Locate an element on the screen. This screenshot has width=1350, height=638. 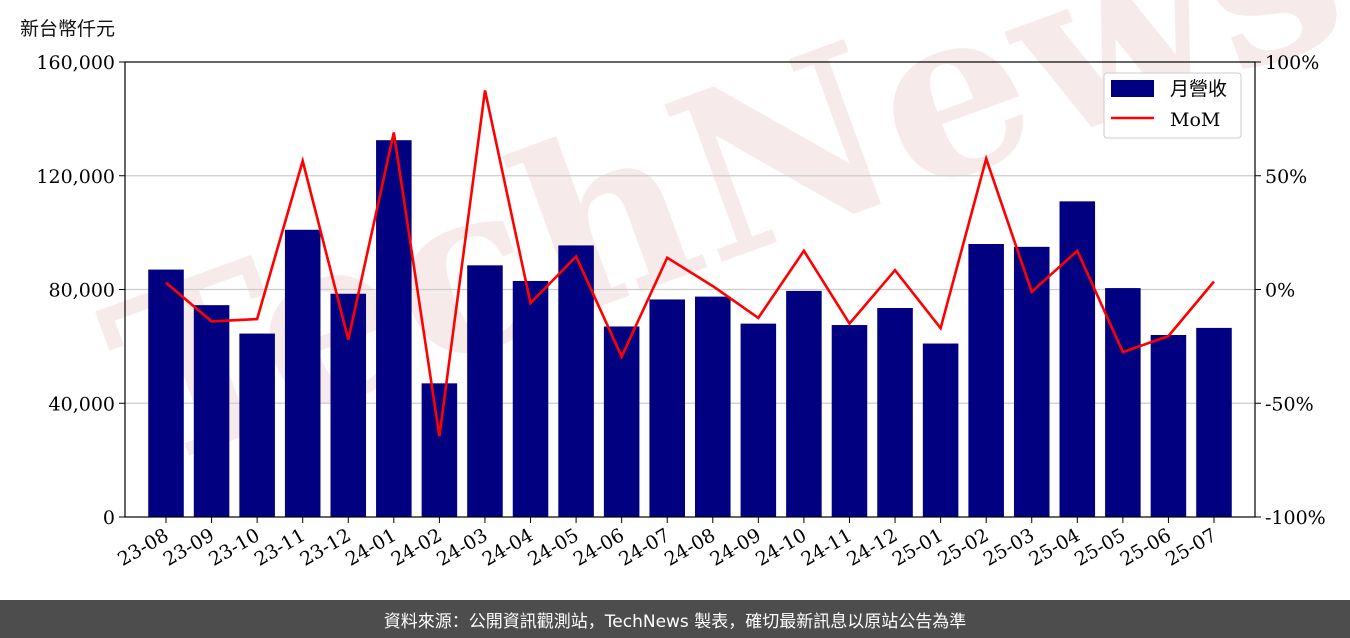
x-tick-label: 24-04 is located at coordinates (508, 547).